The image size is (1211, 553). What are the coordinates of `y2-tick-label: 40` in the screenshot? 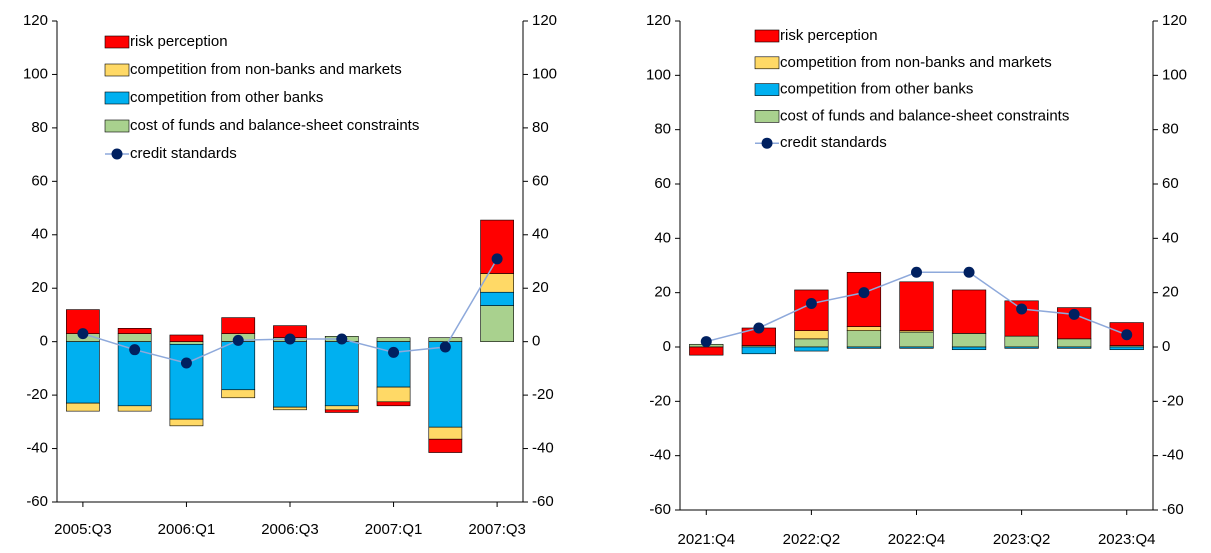 It's located at (1170, 237).